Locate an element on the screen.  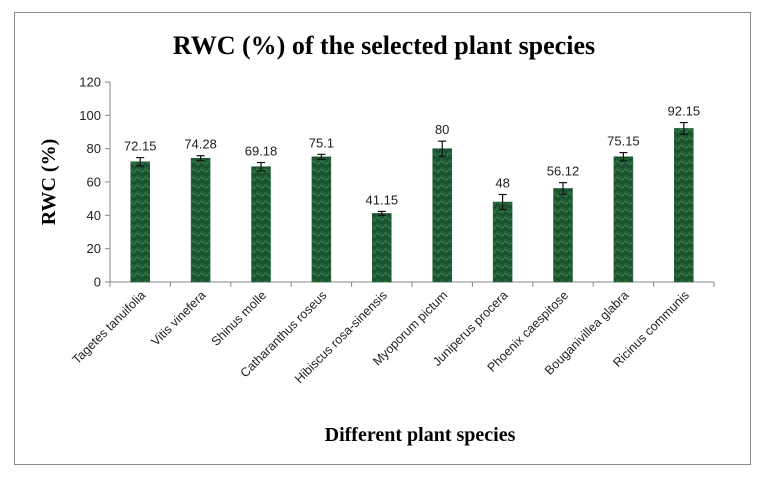
data-label: 92.15 is located at coordinates (684, 111).